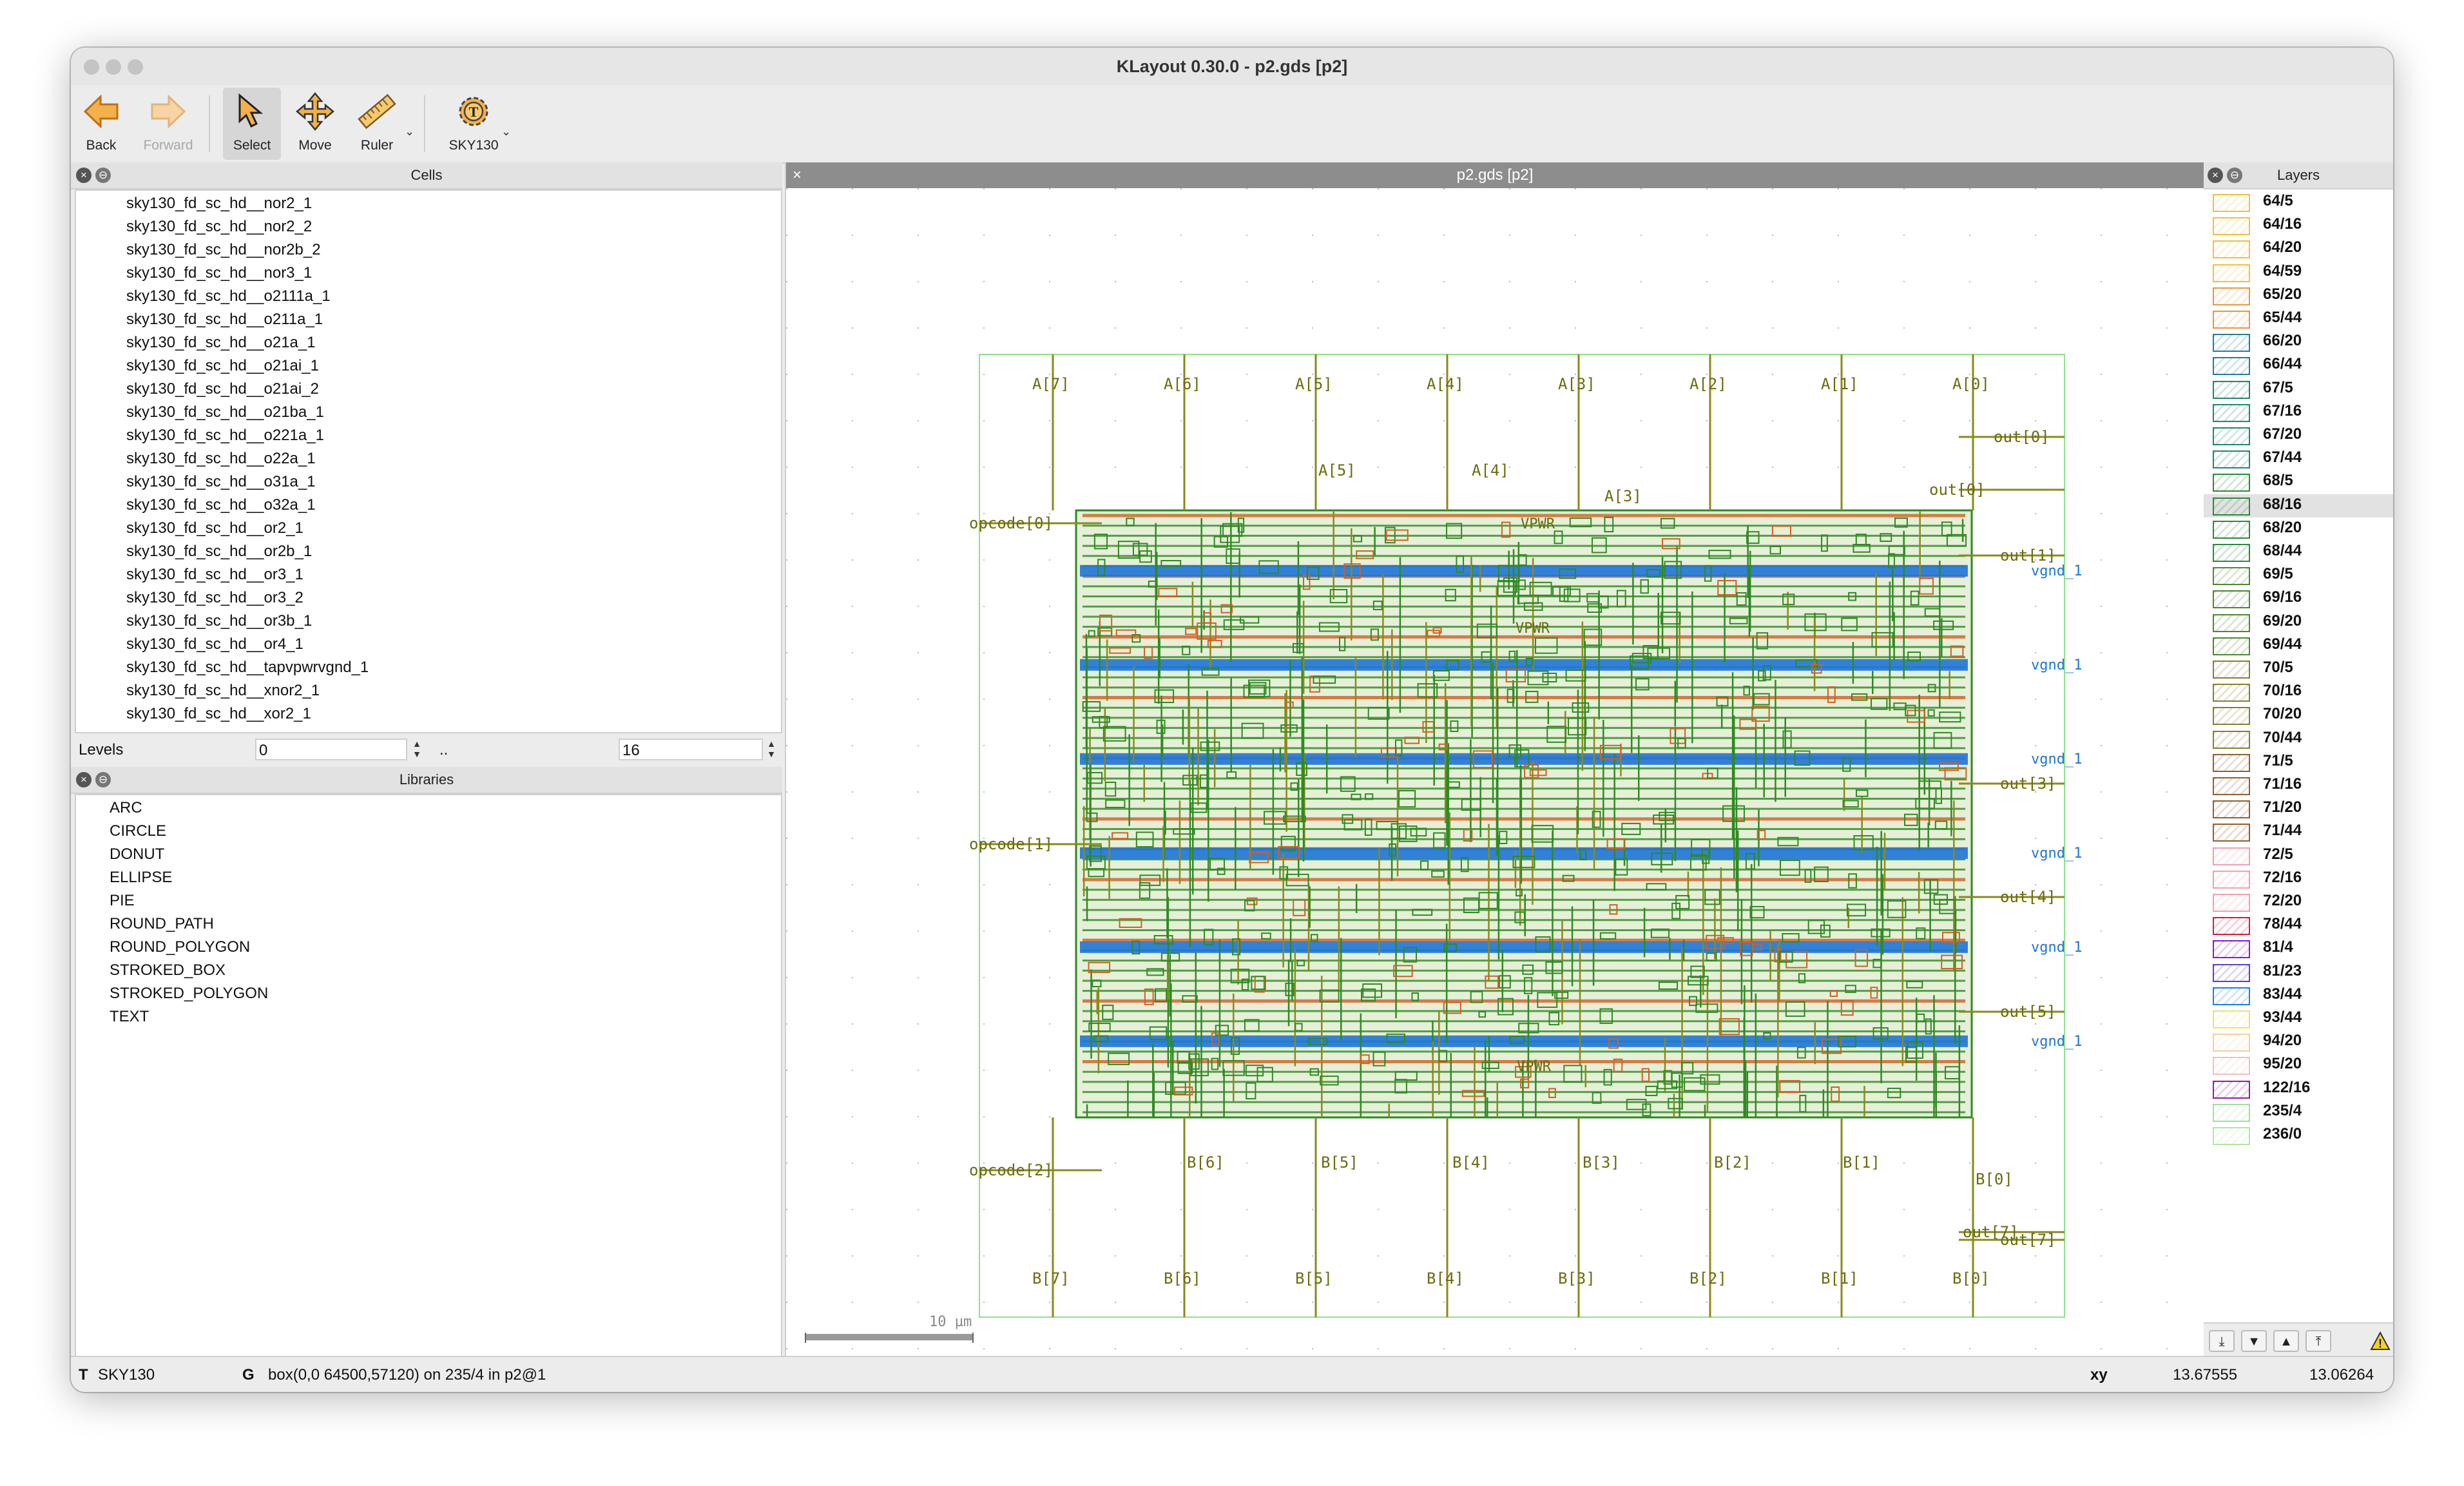 This screenshot has height=1486, width=2464. I want to click on layer-row: 69/44, so click(2298, 645).